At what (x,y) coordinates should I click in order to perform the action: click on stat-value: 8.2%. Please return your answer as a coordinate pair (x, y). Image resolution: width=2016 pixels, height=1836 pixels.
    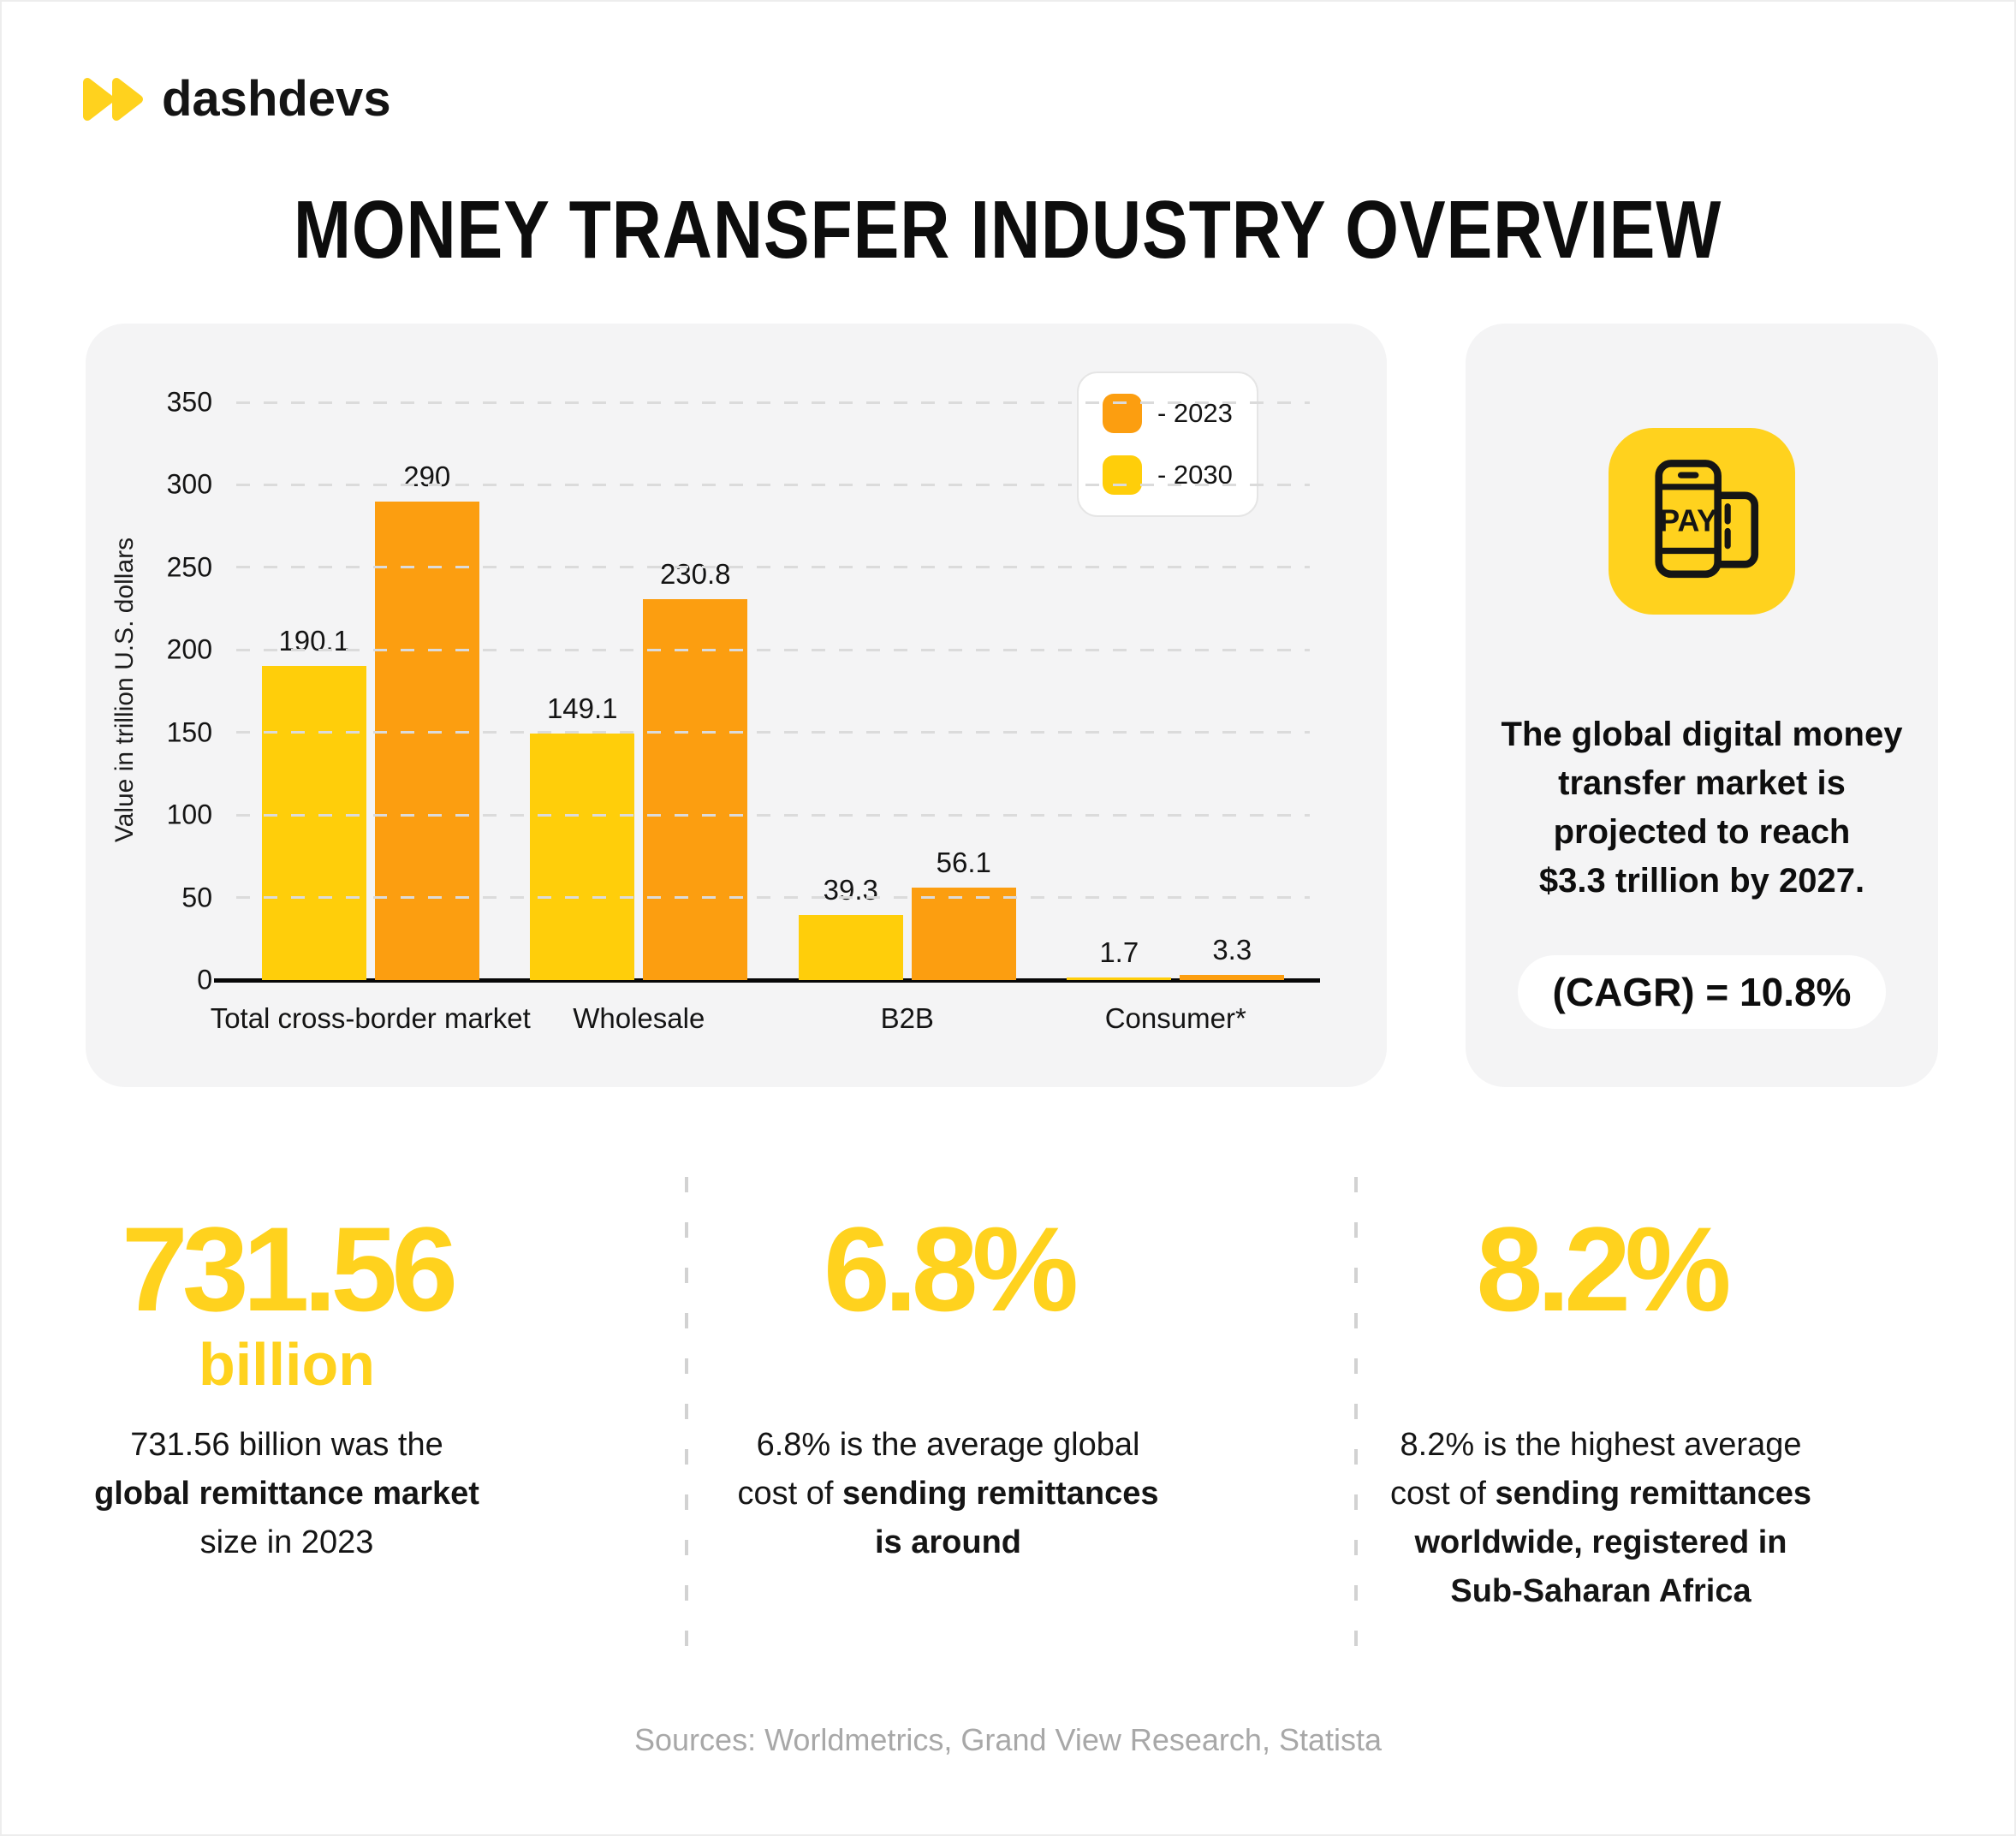
    Looking at the image, I should click on (1603, 1269).